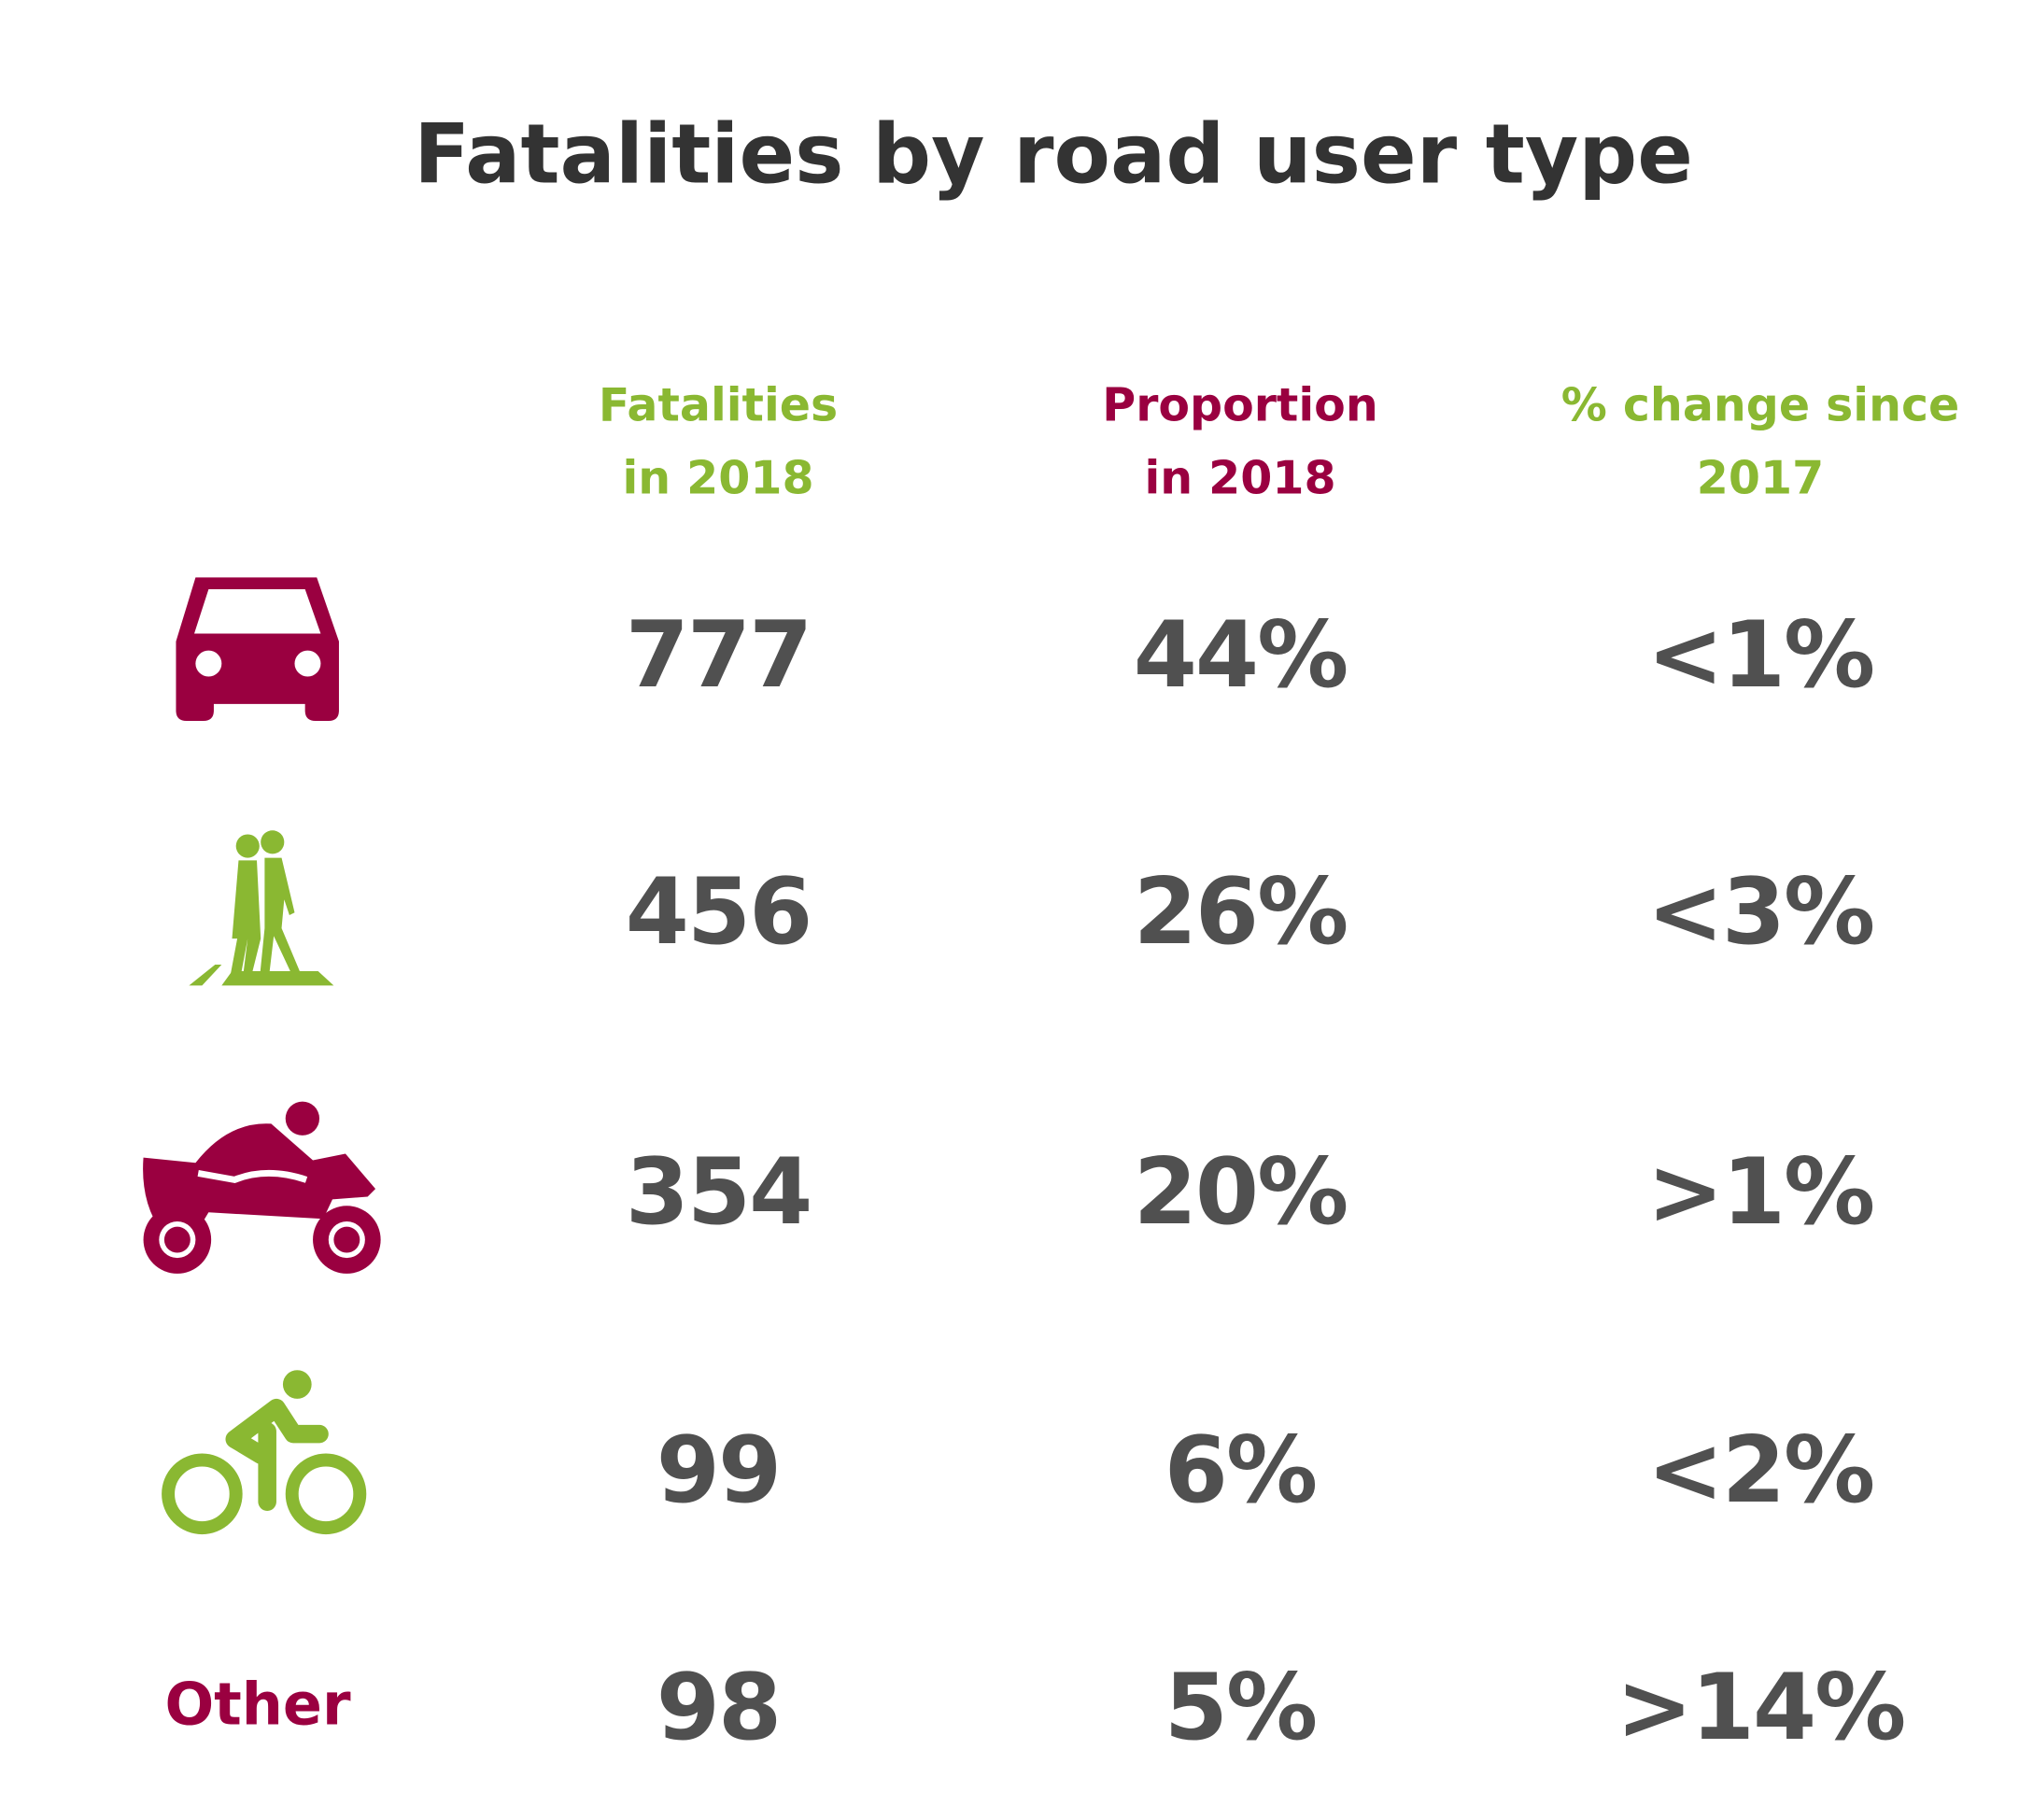  What do you see at coordinates (1760, 912) in the screenshot?
I see `cell-value: <3%` at bounding box center [1760, 912].